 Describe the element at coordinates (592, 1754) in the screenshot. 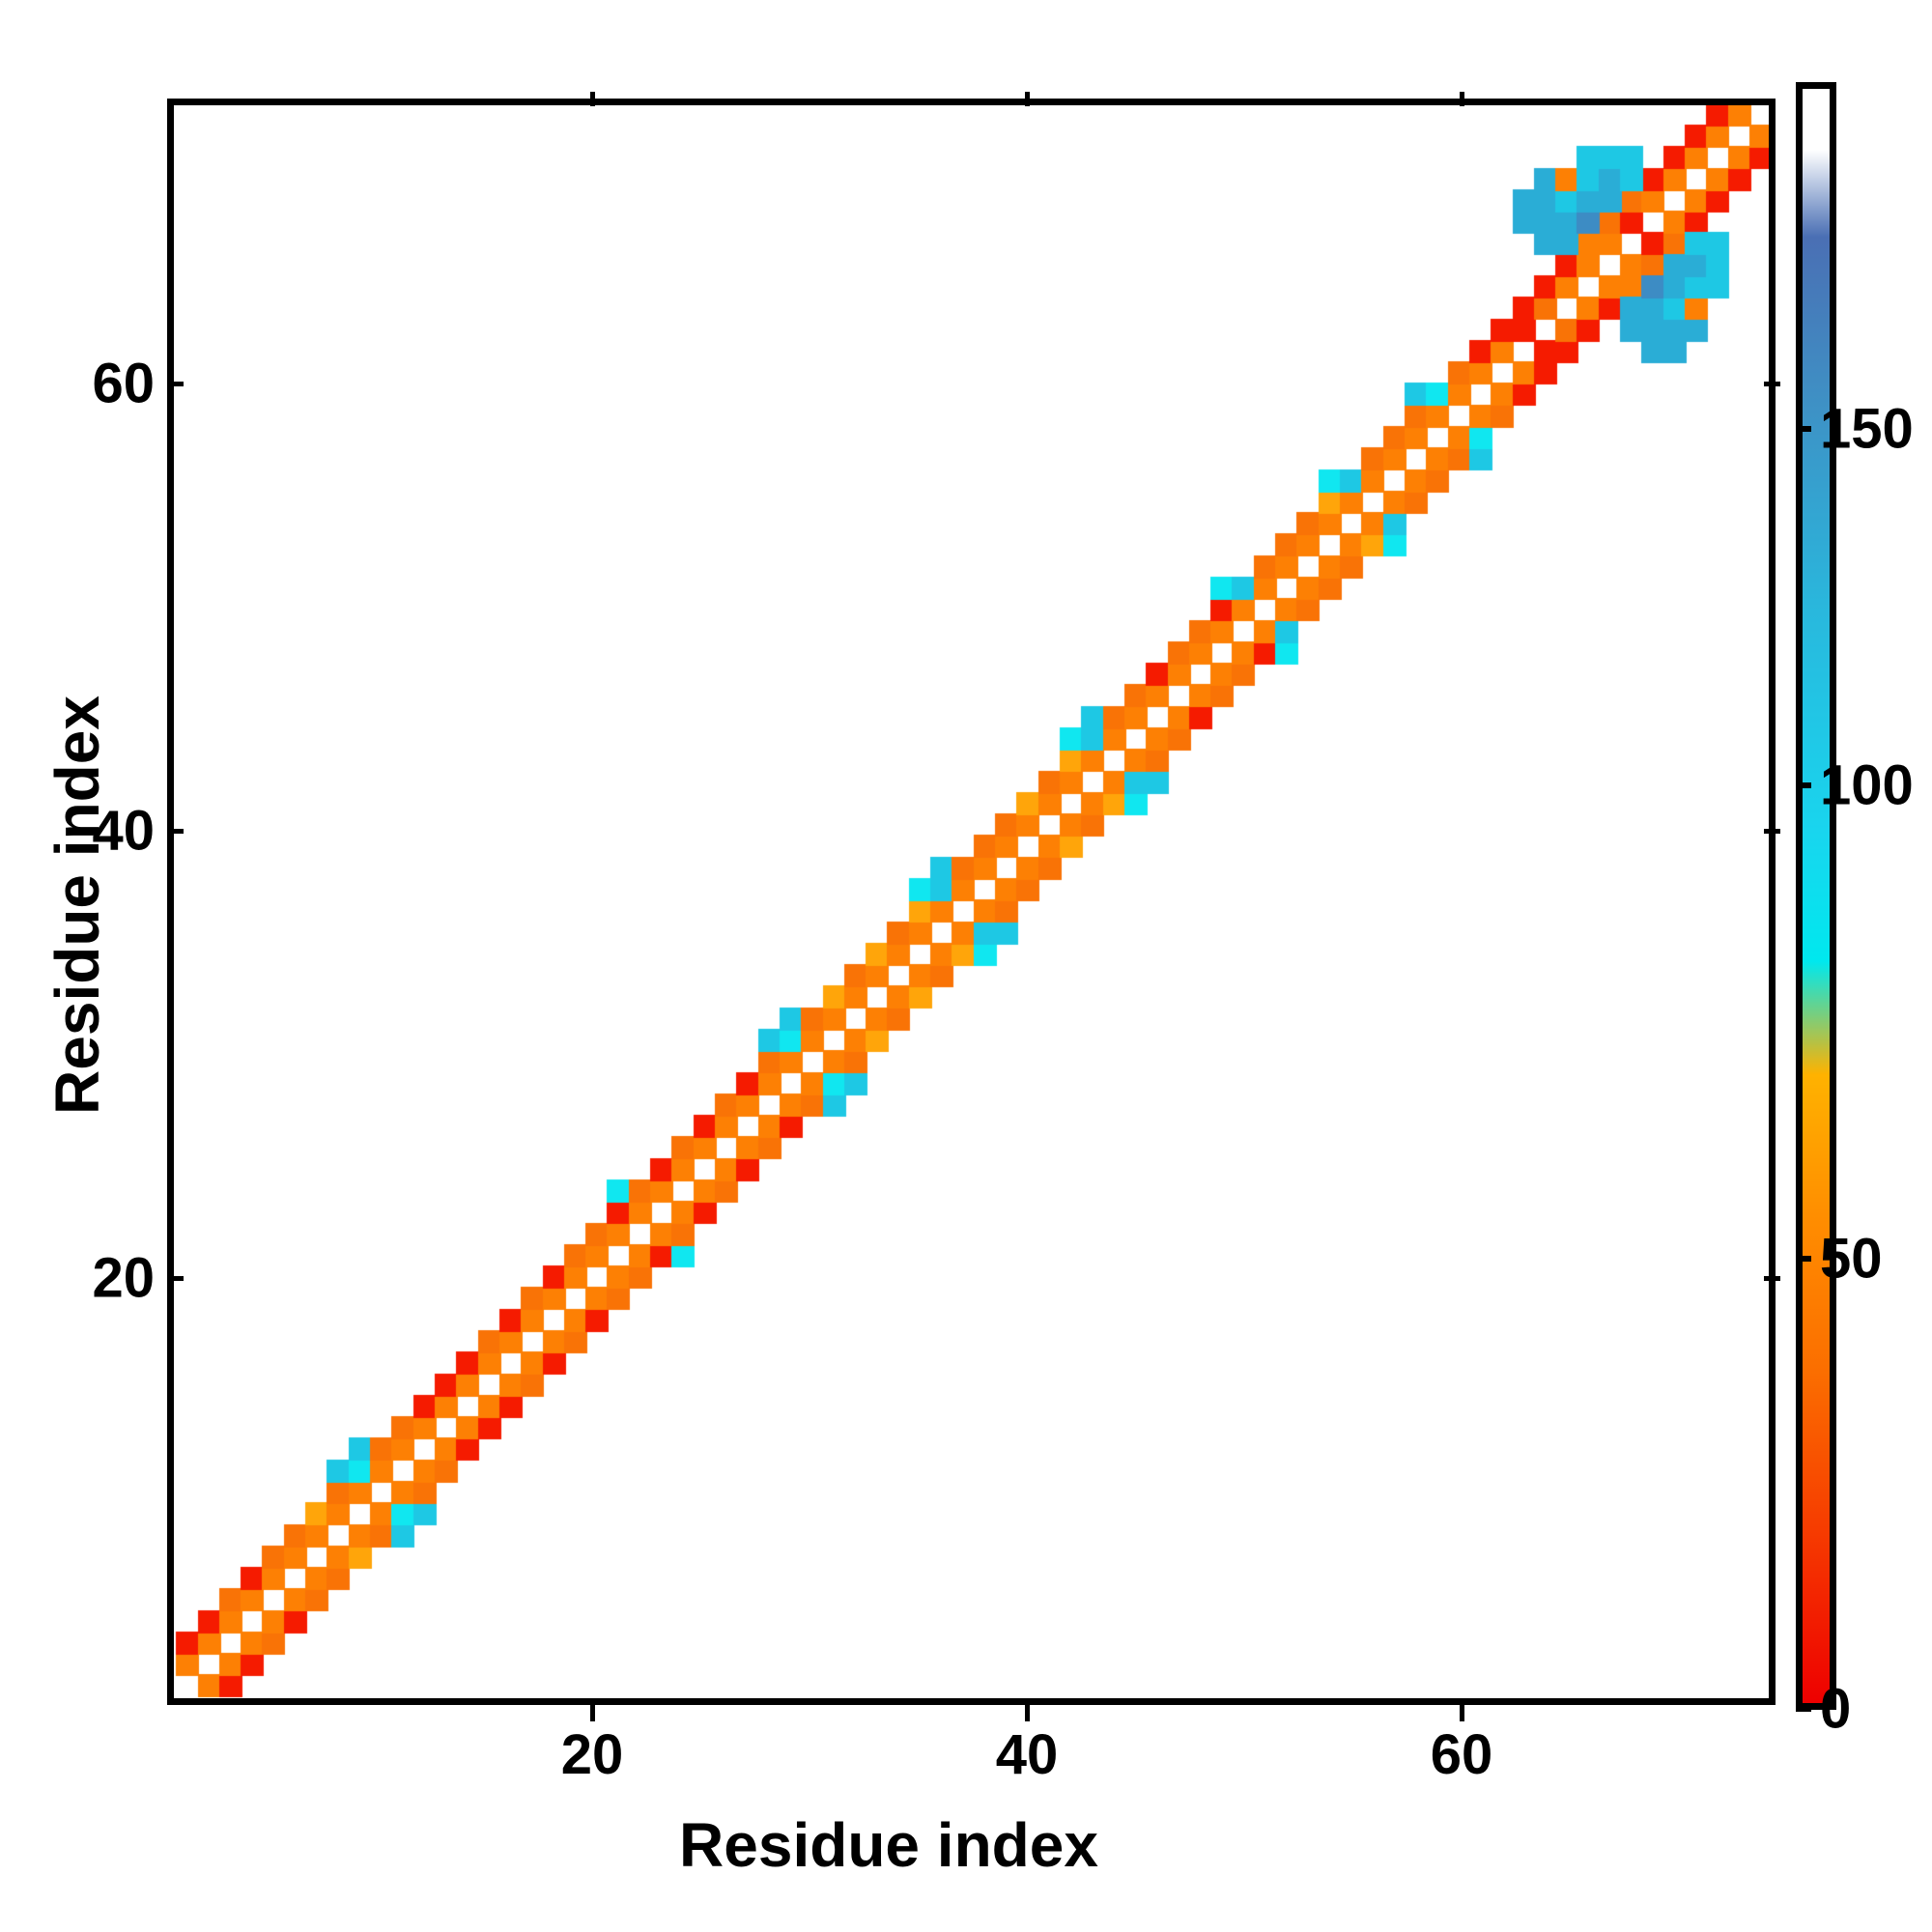

I see `x-ticklabel-20: 20` at that location.